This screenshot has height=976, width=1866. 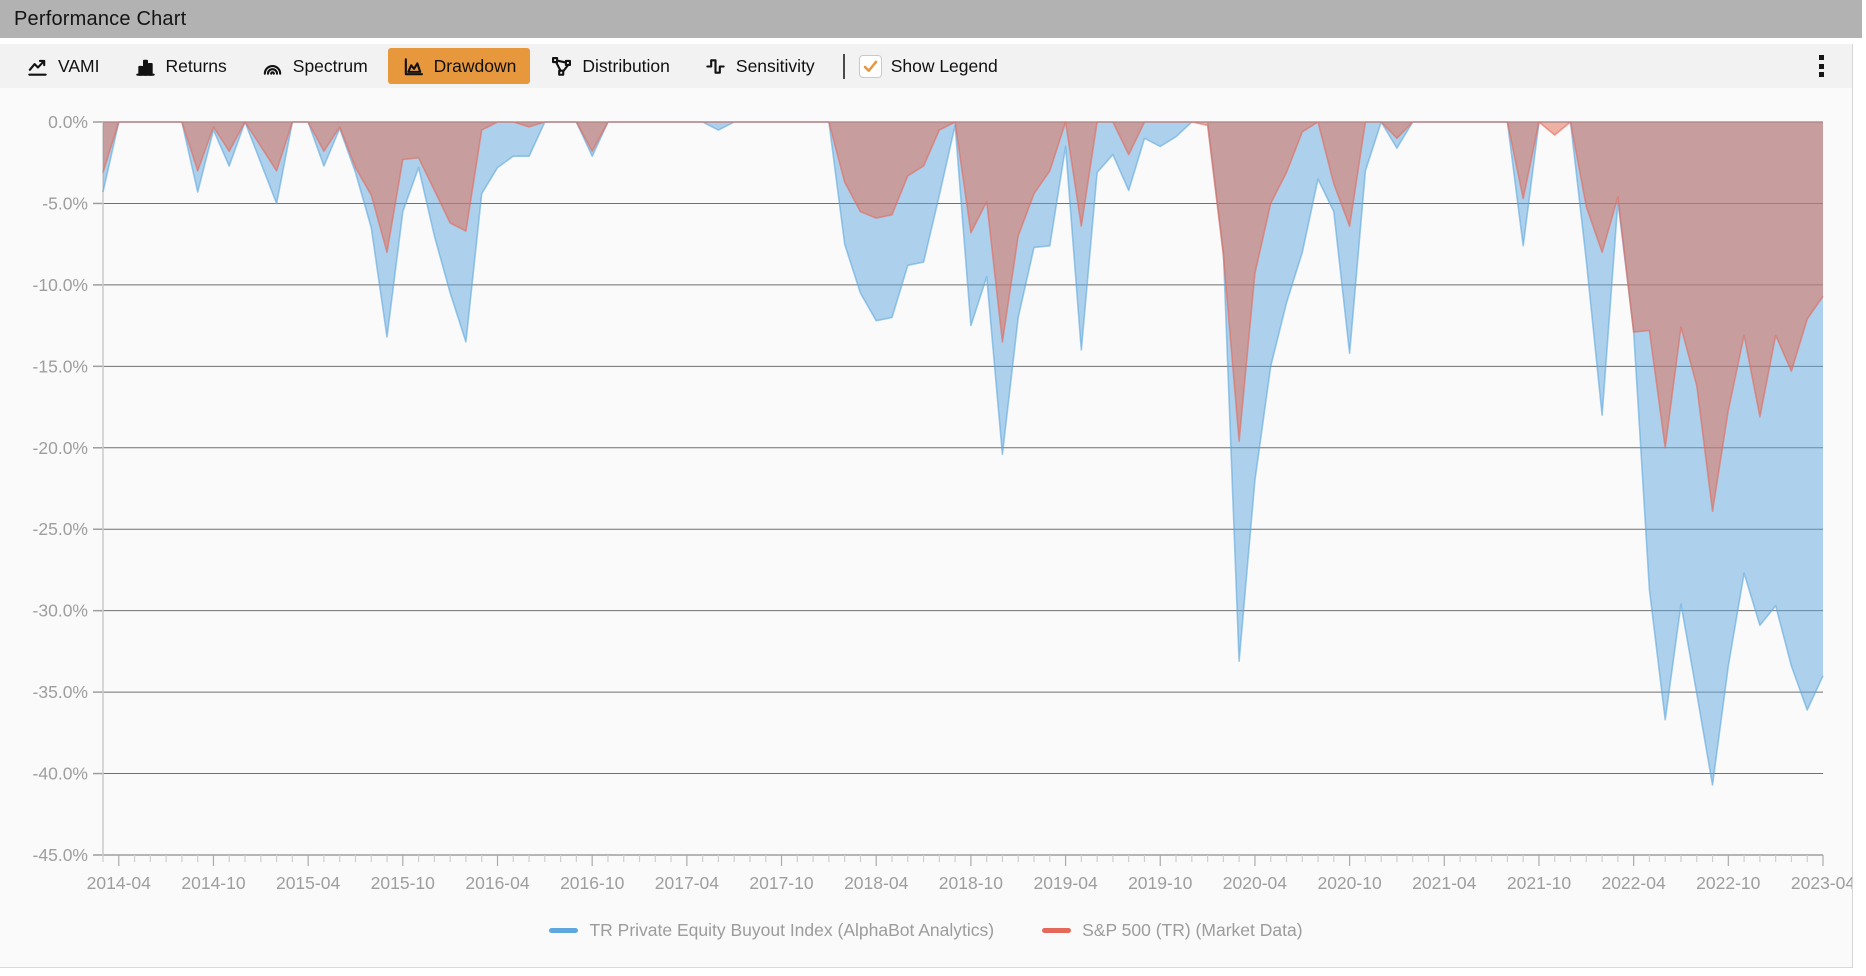 What do you see at coordinates (403, 883) in the screenshot?
I see `x-axis-label: 2015-10` at bounding box center [403, 883].